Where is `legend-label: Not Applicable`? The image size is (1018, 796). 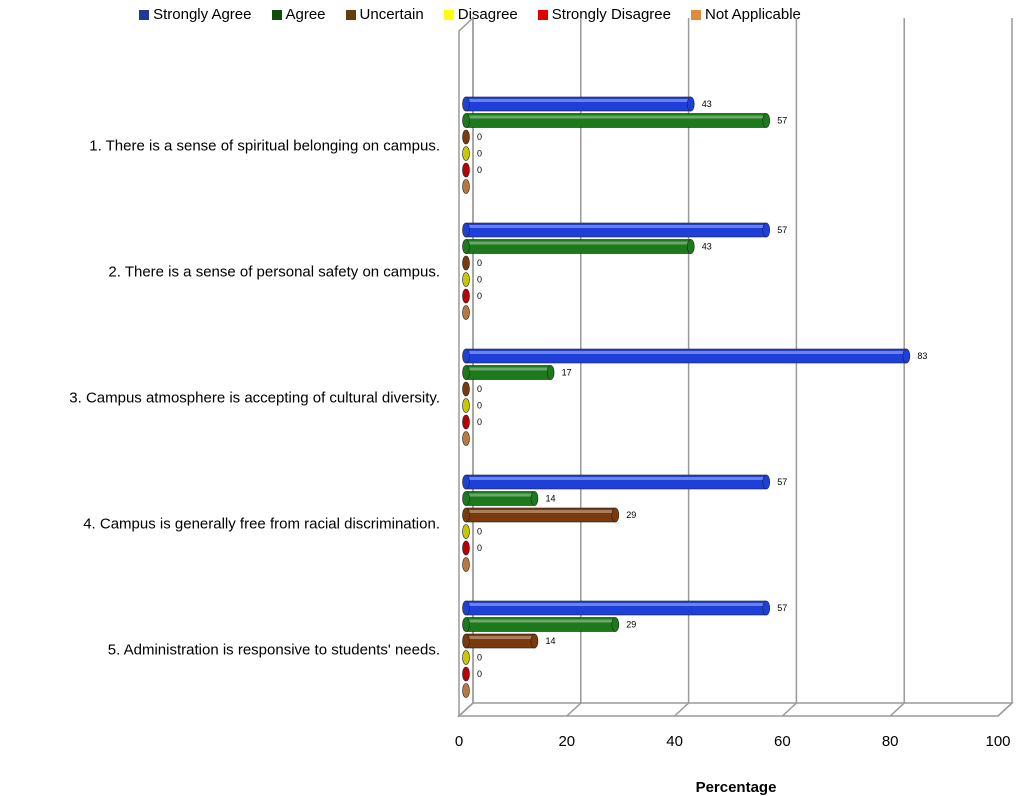
legend-label: Not Applicable is located at coordinates (753, 14).